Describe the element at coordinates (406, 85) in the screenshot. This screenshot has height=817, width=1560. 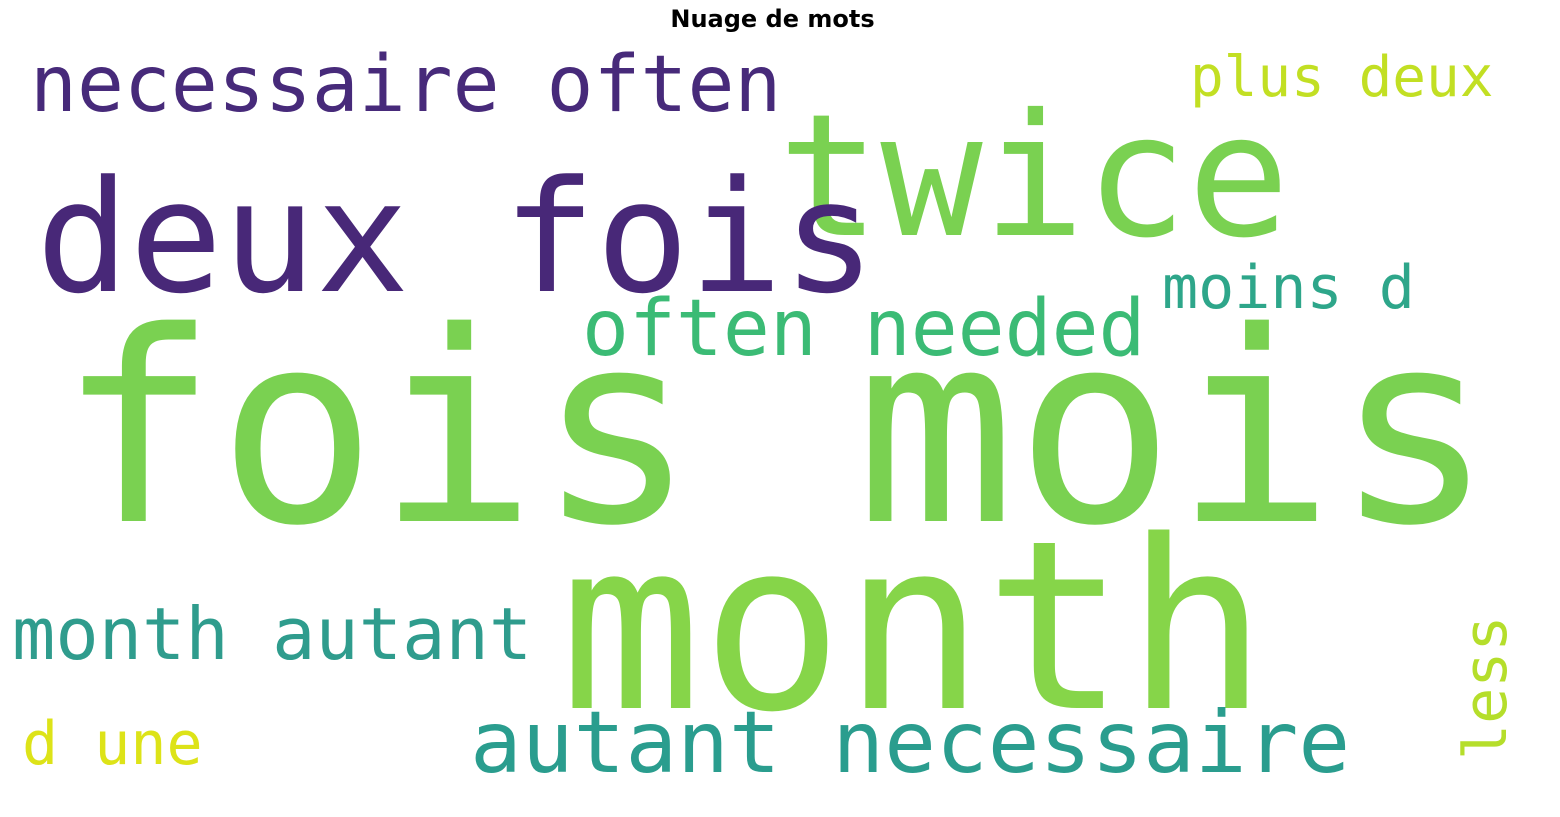
I see `word-necessaire-often: necessaire often` at that location.